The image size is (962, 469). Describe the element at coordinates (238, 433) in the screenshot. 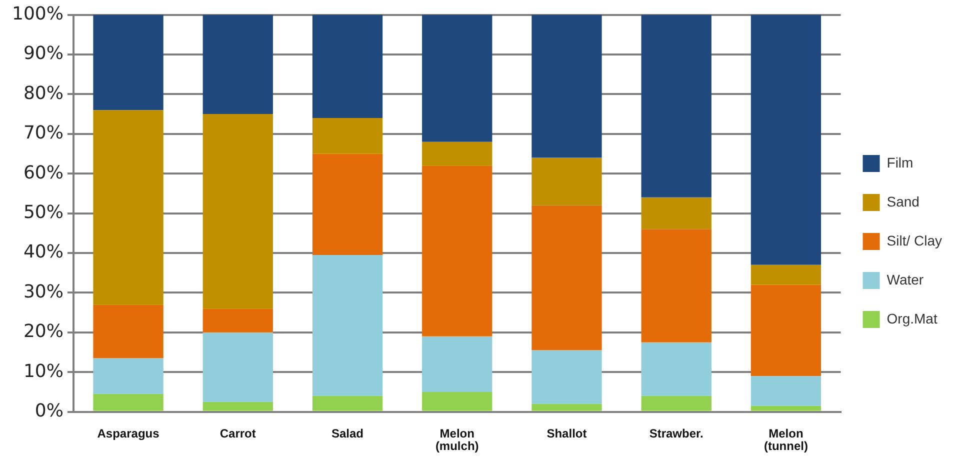

I see `x-tick-label: Carrot` at that location.